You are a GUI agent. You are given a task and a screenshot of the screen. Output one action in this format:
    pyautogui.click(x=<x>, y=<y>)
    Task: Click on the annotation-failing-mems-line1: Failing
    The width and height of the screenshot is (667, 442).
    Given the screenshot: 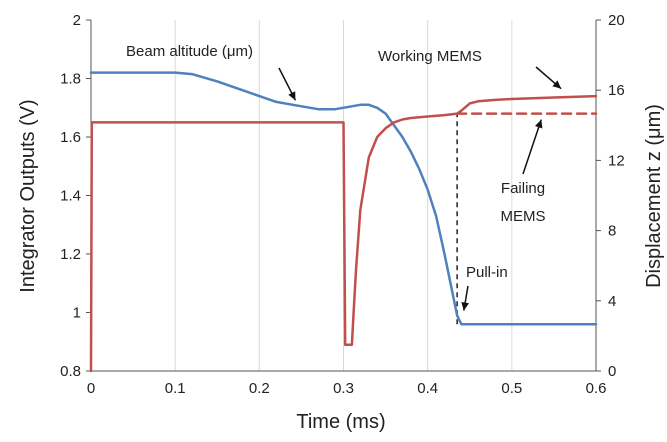 What is the action you would take?
    pyautogui.click(x=523, y=188)
    